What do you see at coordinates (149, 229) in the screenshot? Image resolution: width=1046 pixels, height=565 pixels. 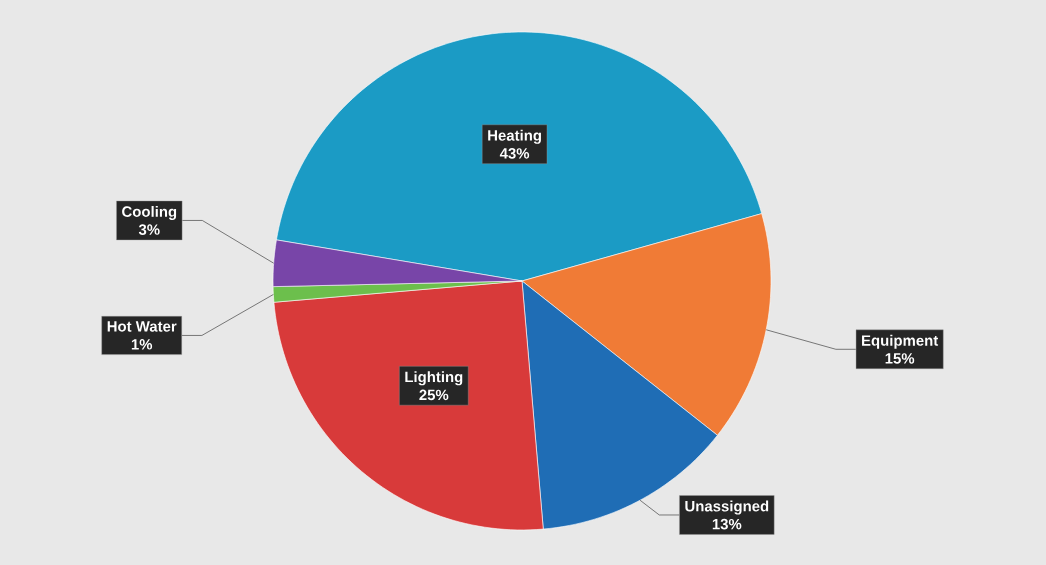 I see `data-label: 3%` at bounding box center [149, 229].